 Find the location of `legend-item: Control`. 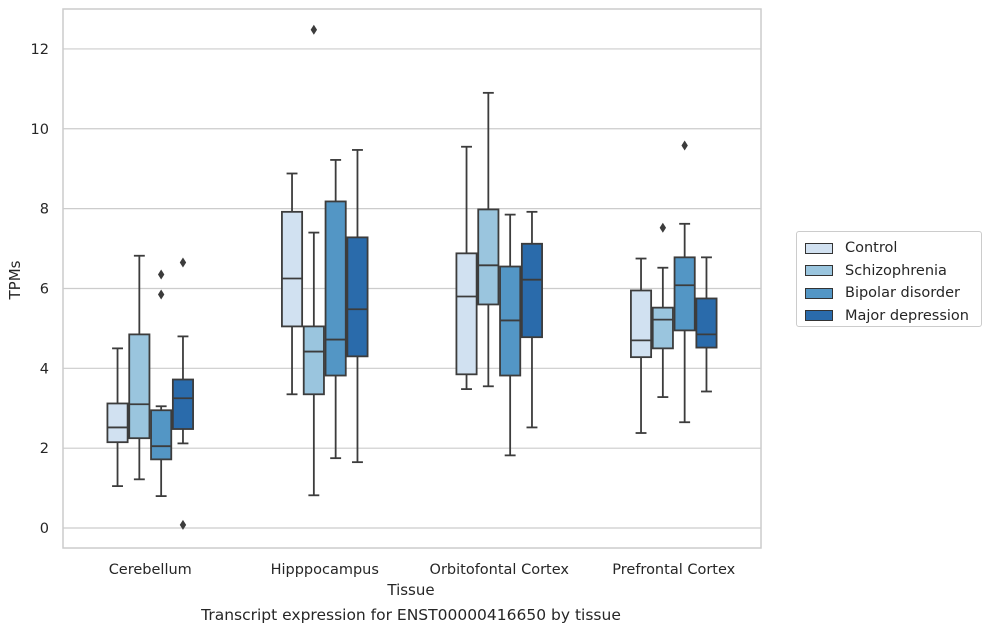

legend-item: Control is located at coordinates (893, 248).